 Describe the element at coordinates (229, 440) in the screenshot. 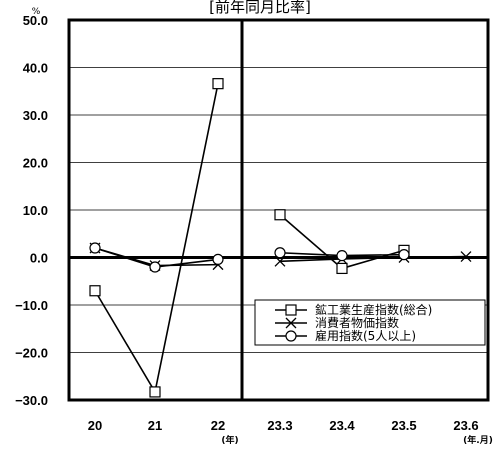

I see `x-tick-sublabel: (年)` at that location.